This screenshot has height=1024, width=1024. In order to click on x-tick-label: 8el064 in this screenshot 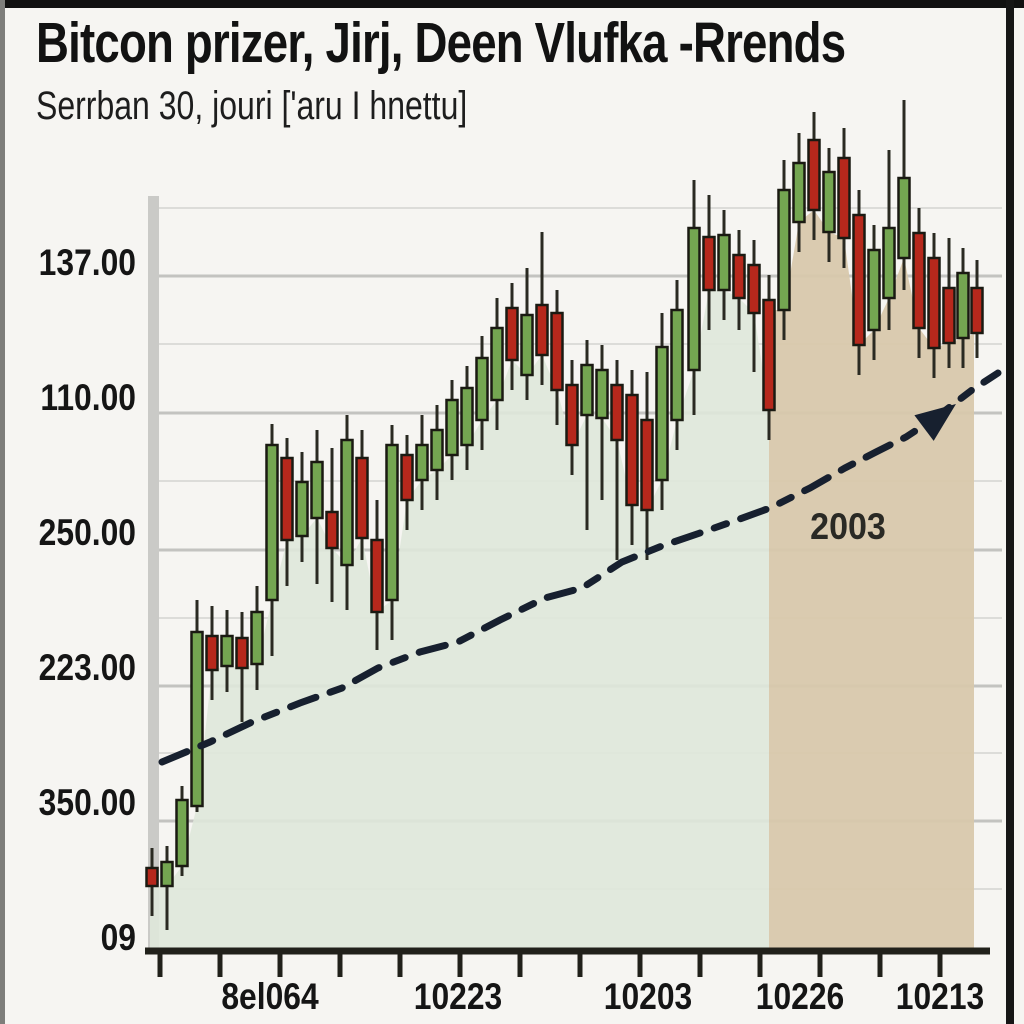, I will do `click(270, 996)`.